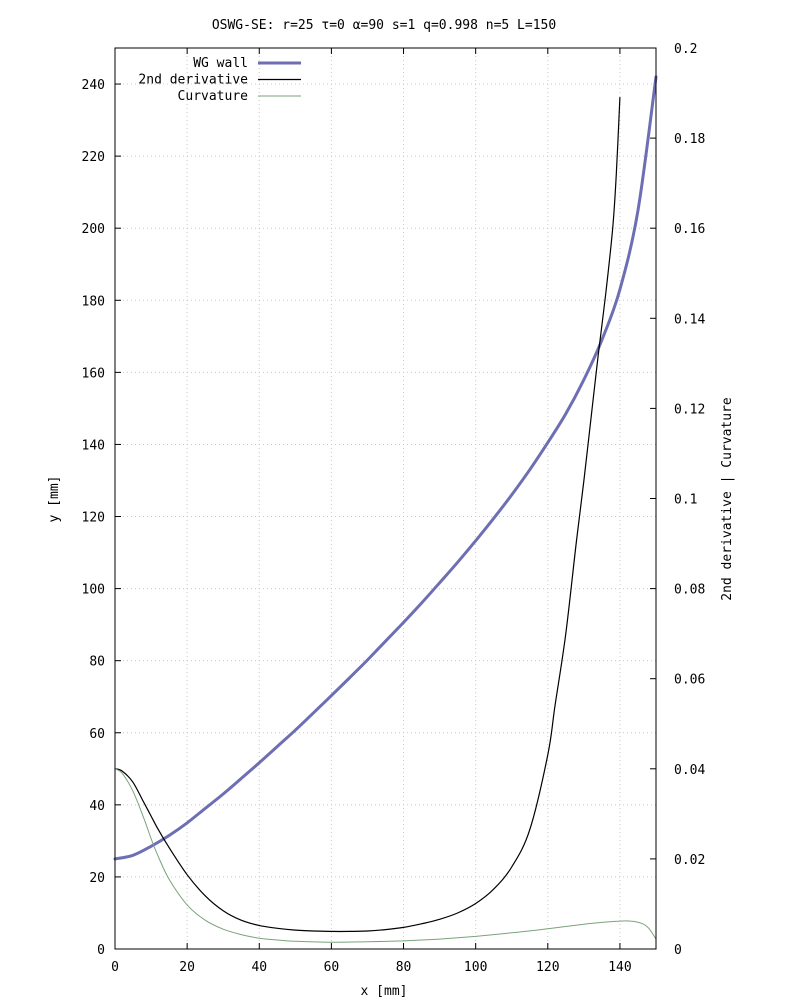 This screenshot has width=800, height=1000. I want to click on y-axis-title: y [mm], so click(54, 499).